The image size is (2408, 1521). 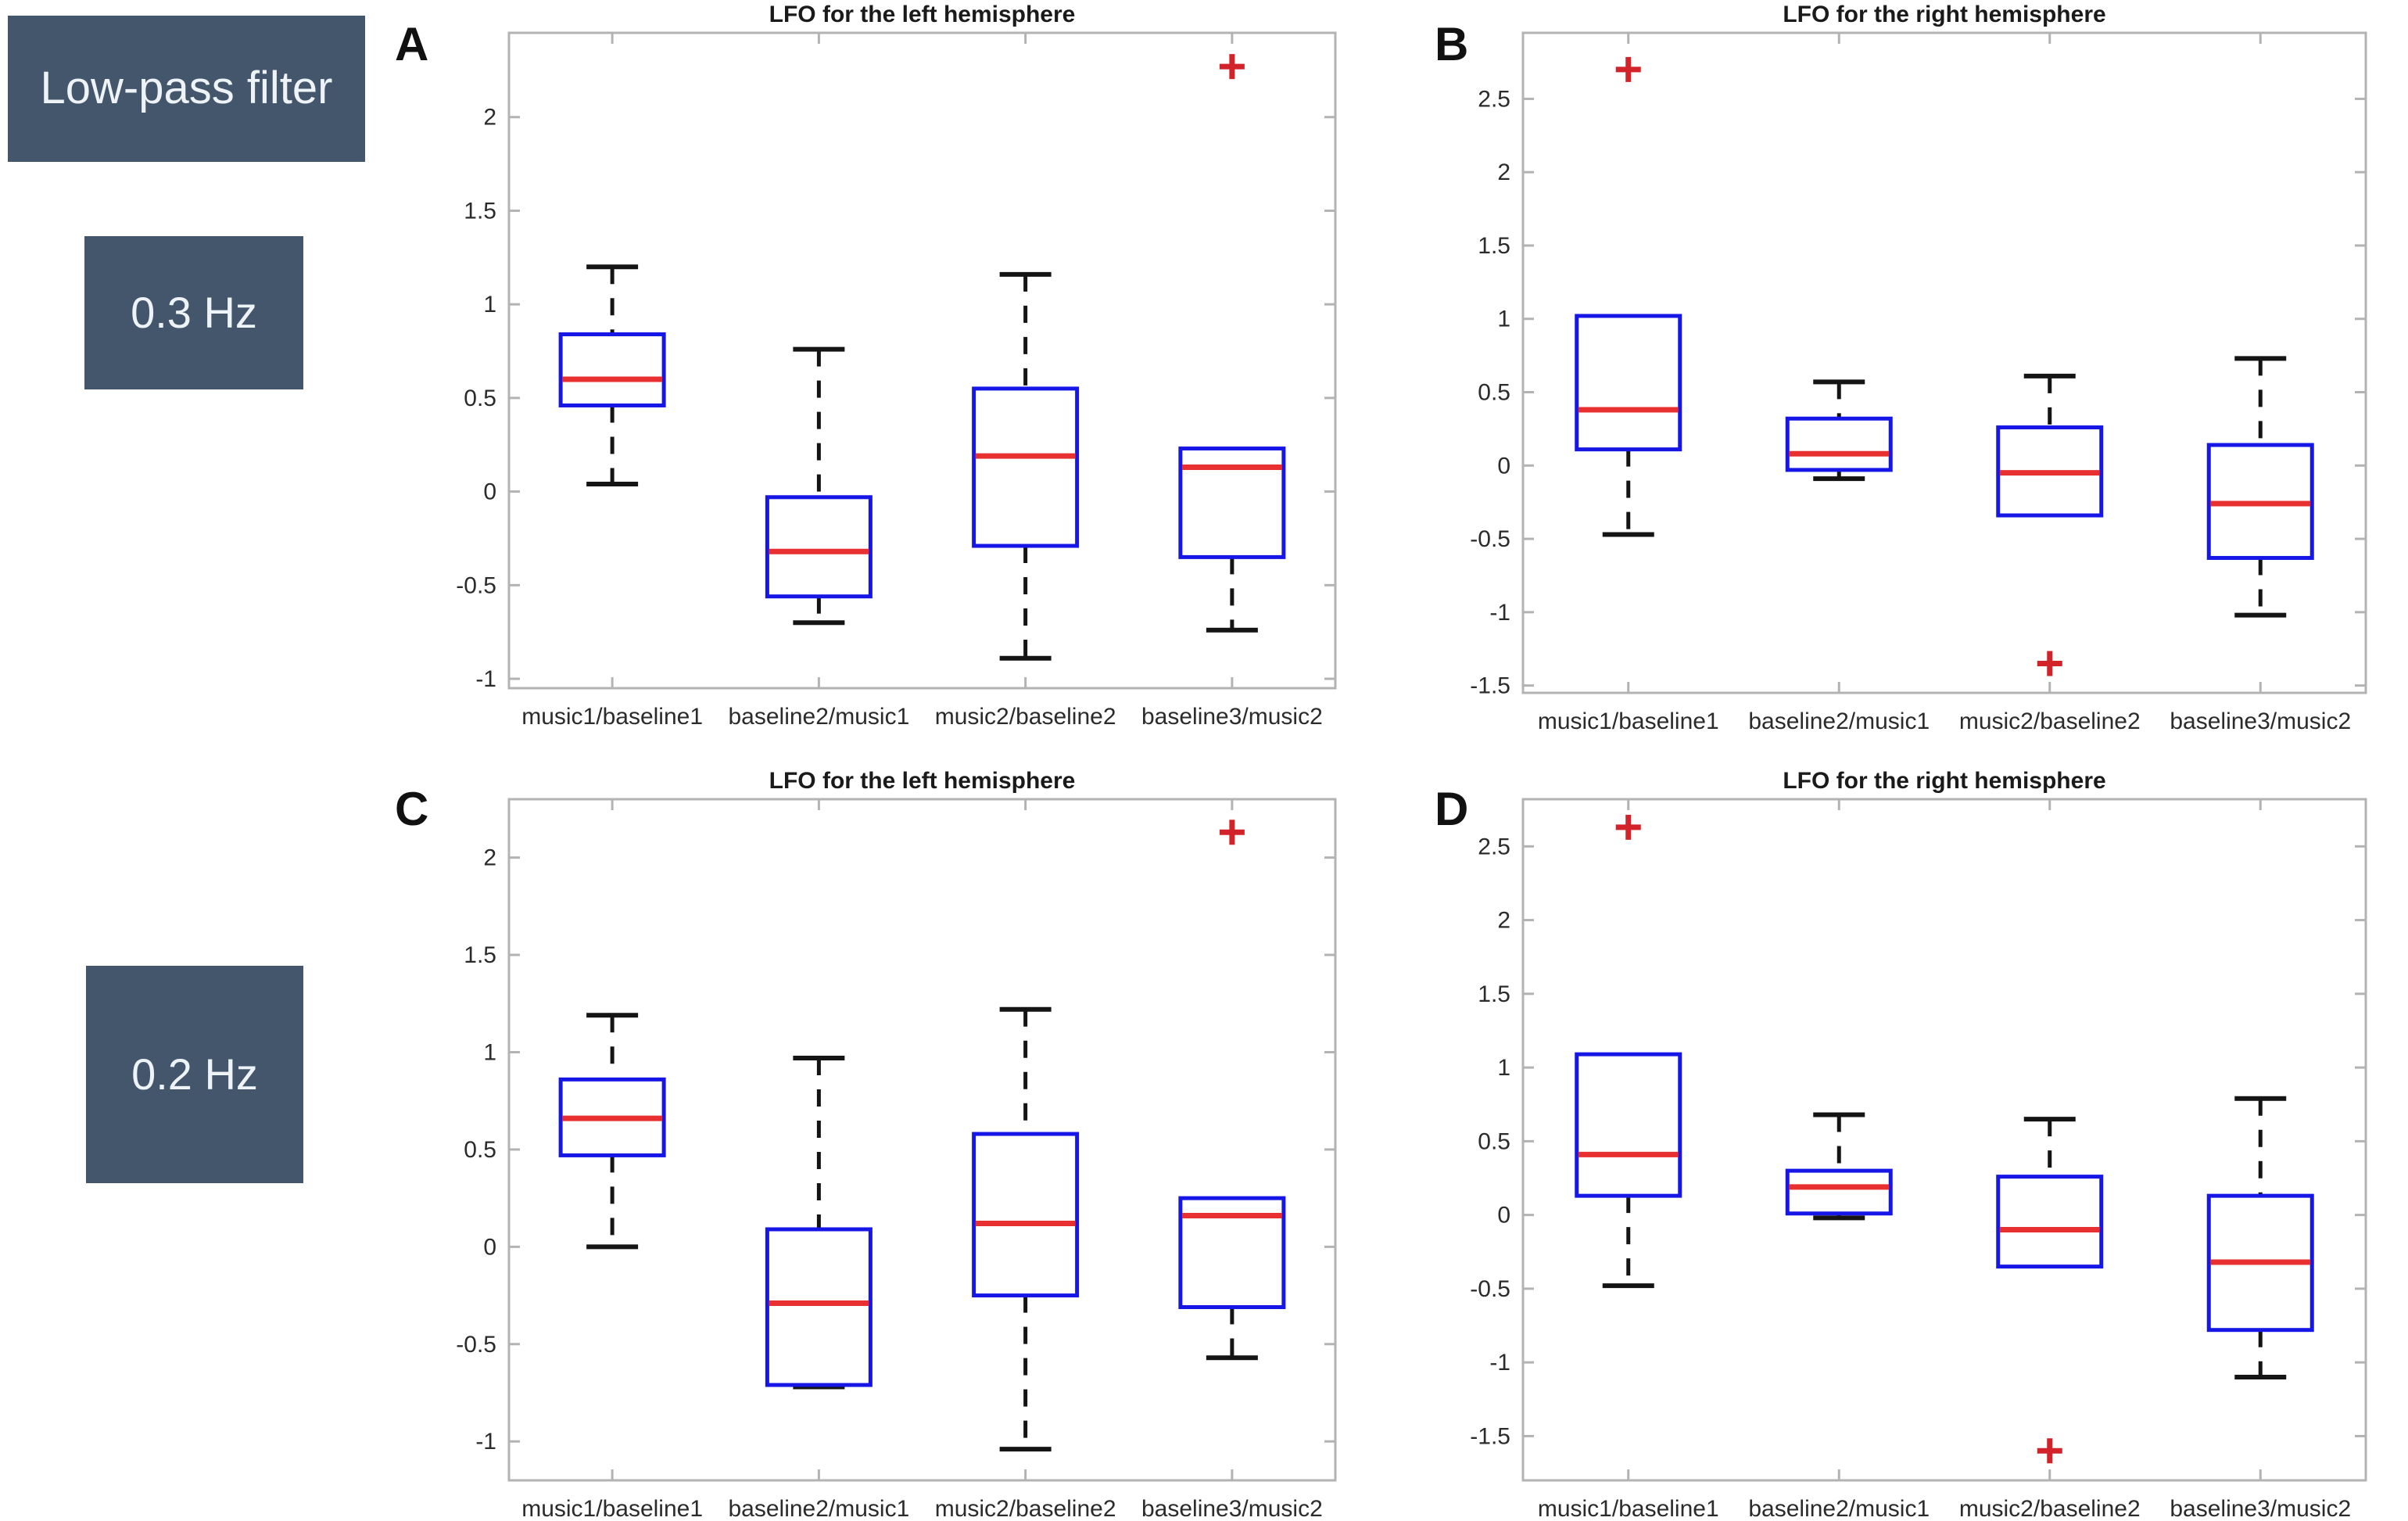 I want to click on y-tick-label: 2.5, so click(x=1494, y=99).